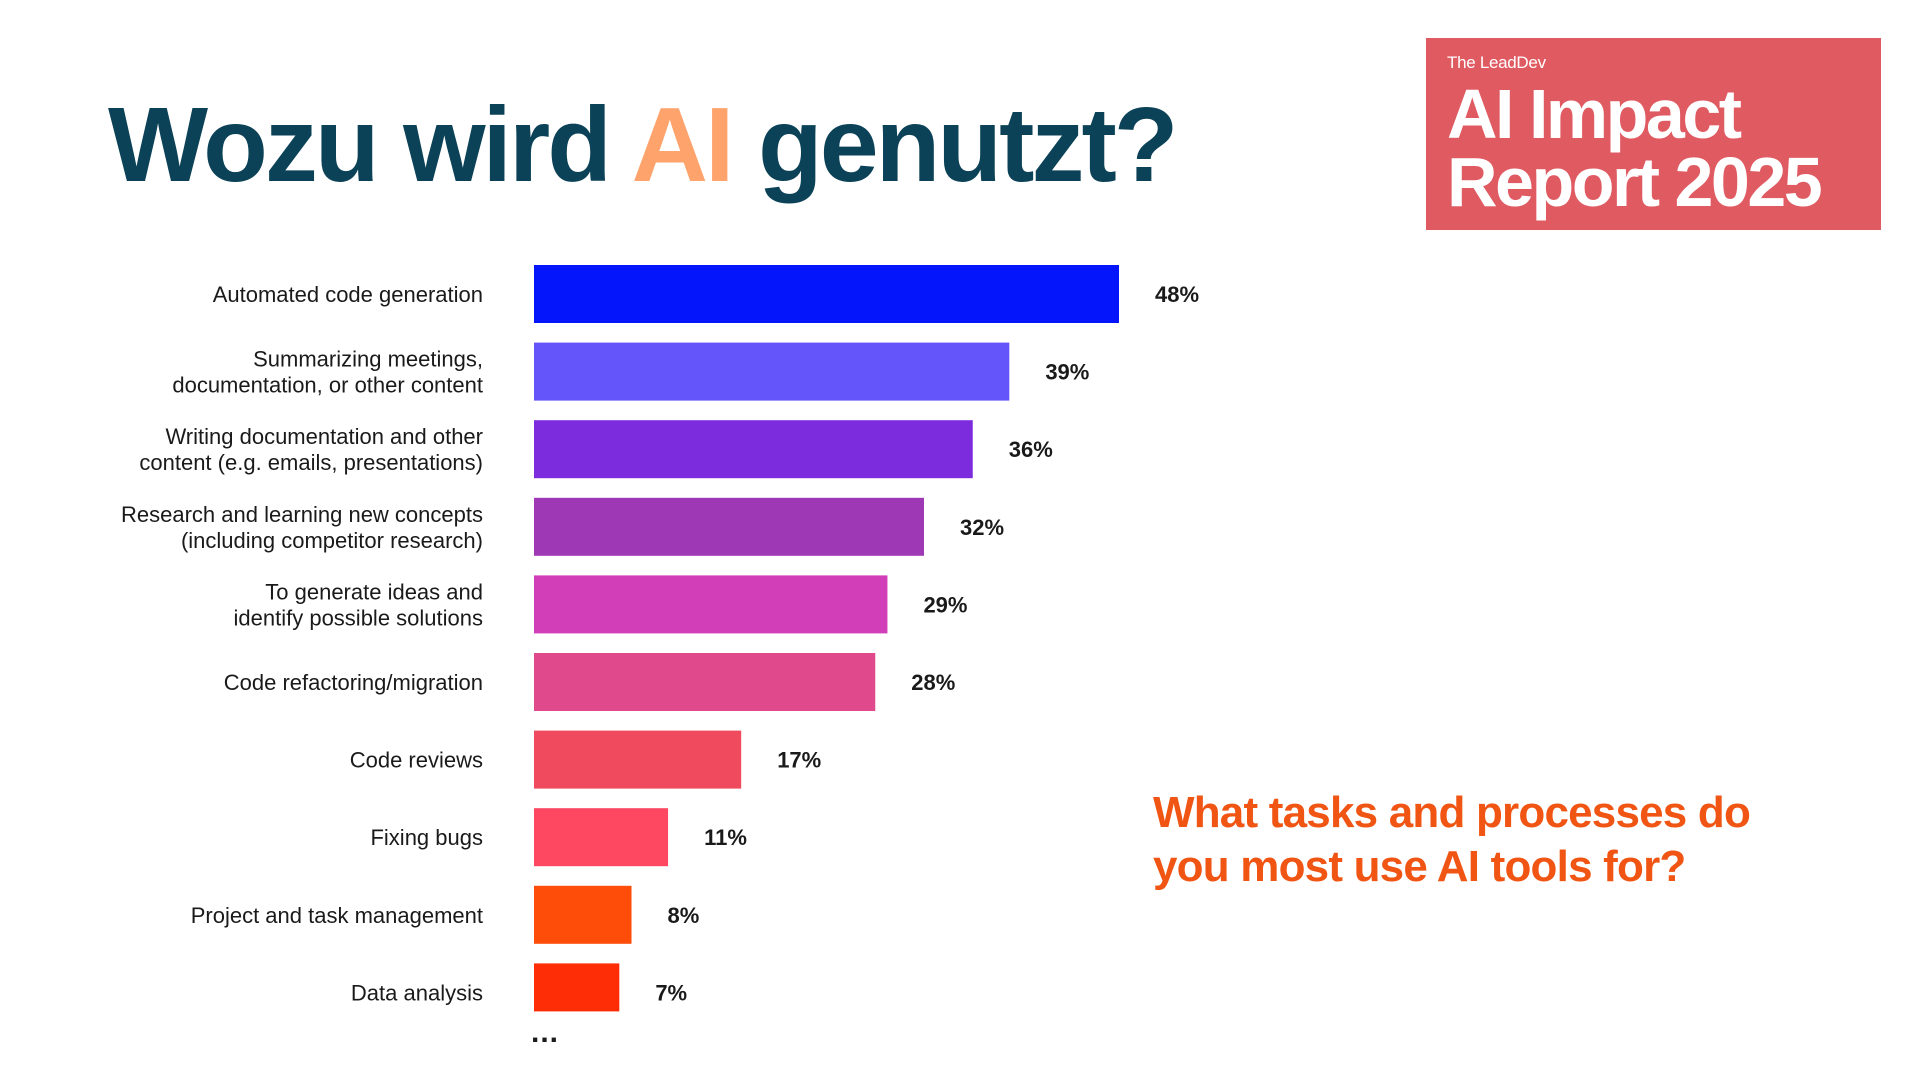 This screenshot has width=1920, height=1080. What do you see at coordinates (671, 992) in the screenshot?
I see `value-label-10: 7%` at bounding box center [671, 992].